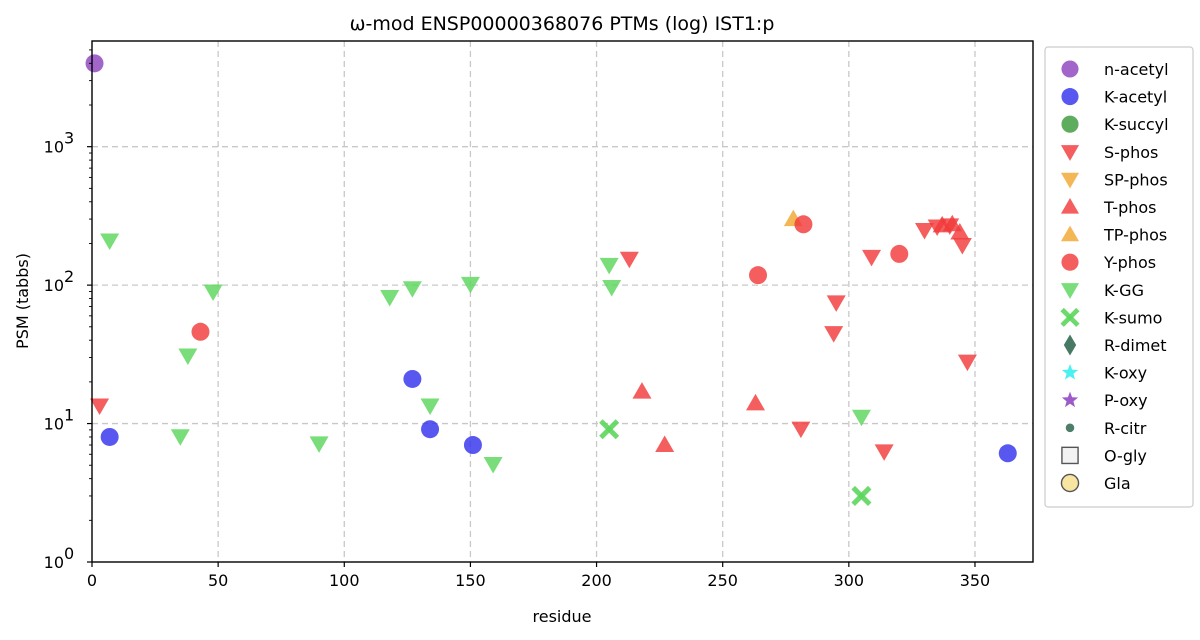 The width and height of the screenshot is (1200, 640). What do you see at coordinates (94, 63) in the screenshot?
I see `point-n-acetyl` at bounding box center [94, 63].